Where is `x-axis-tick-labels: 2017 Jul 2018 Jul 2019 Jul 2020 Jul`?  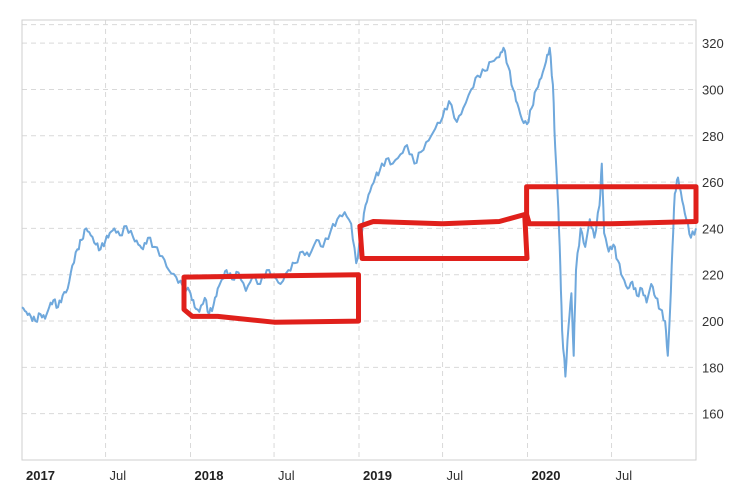
x-axis-tick-labels: 2017 Jul 2018 Jul 2019 Jul 2020 Jul is located at coordinates (329, 475).